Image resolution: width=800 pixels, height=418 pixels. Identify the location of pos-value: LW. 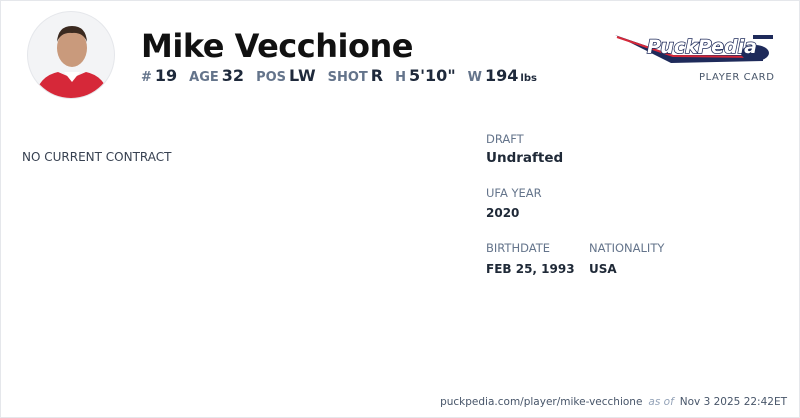
(302, 75).